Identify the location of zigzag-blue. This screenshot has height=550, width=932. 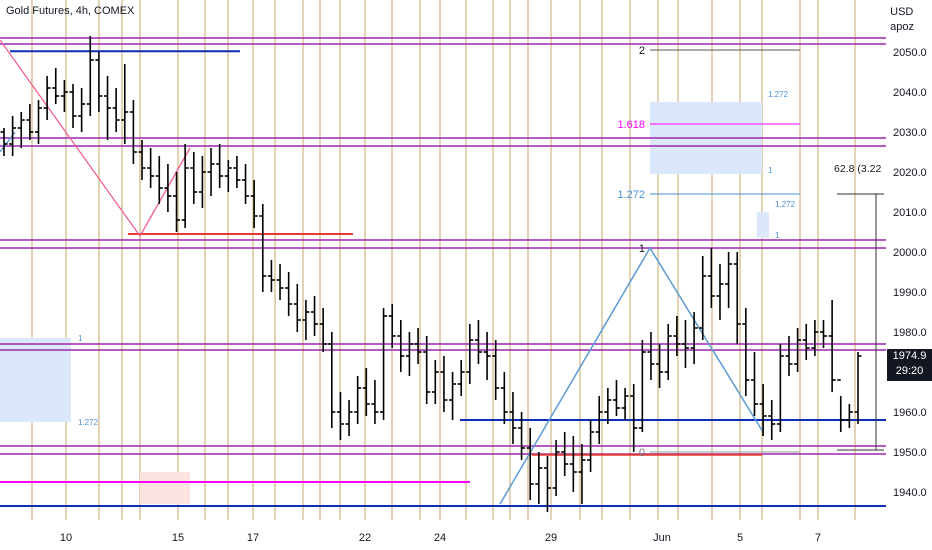
(631, 375).